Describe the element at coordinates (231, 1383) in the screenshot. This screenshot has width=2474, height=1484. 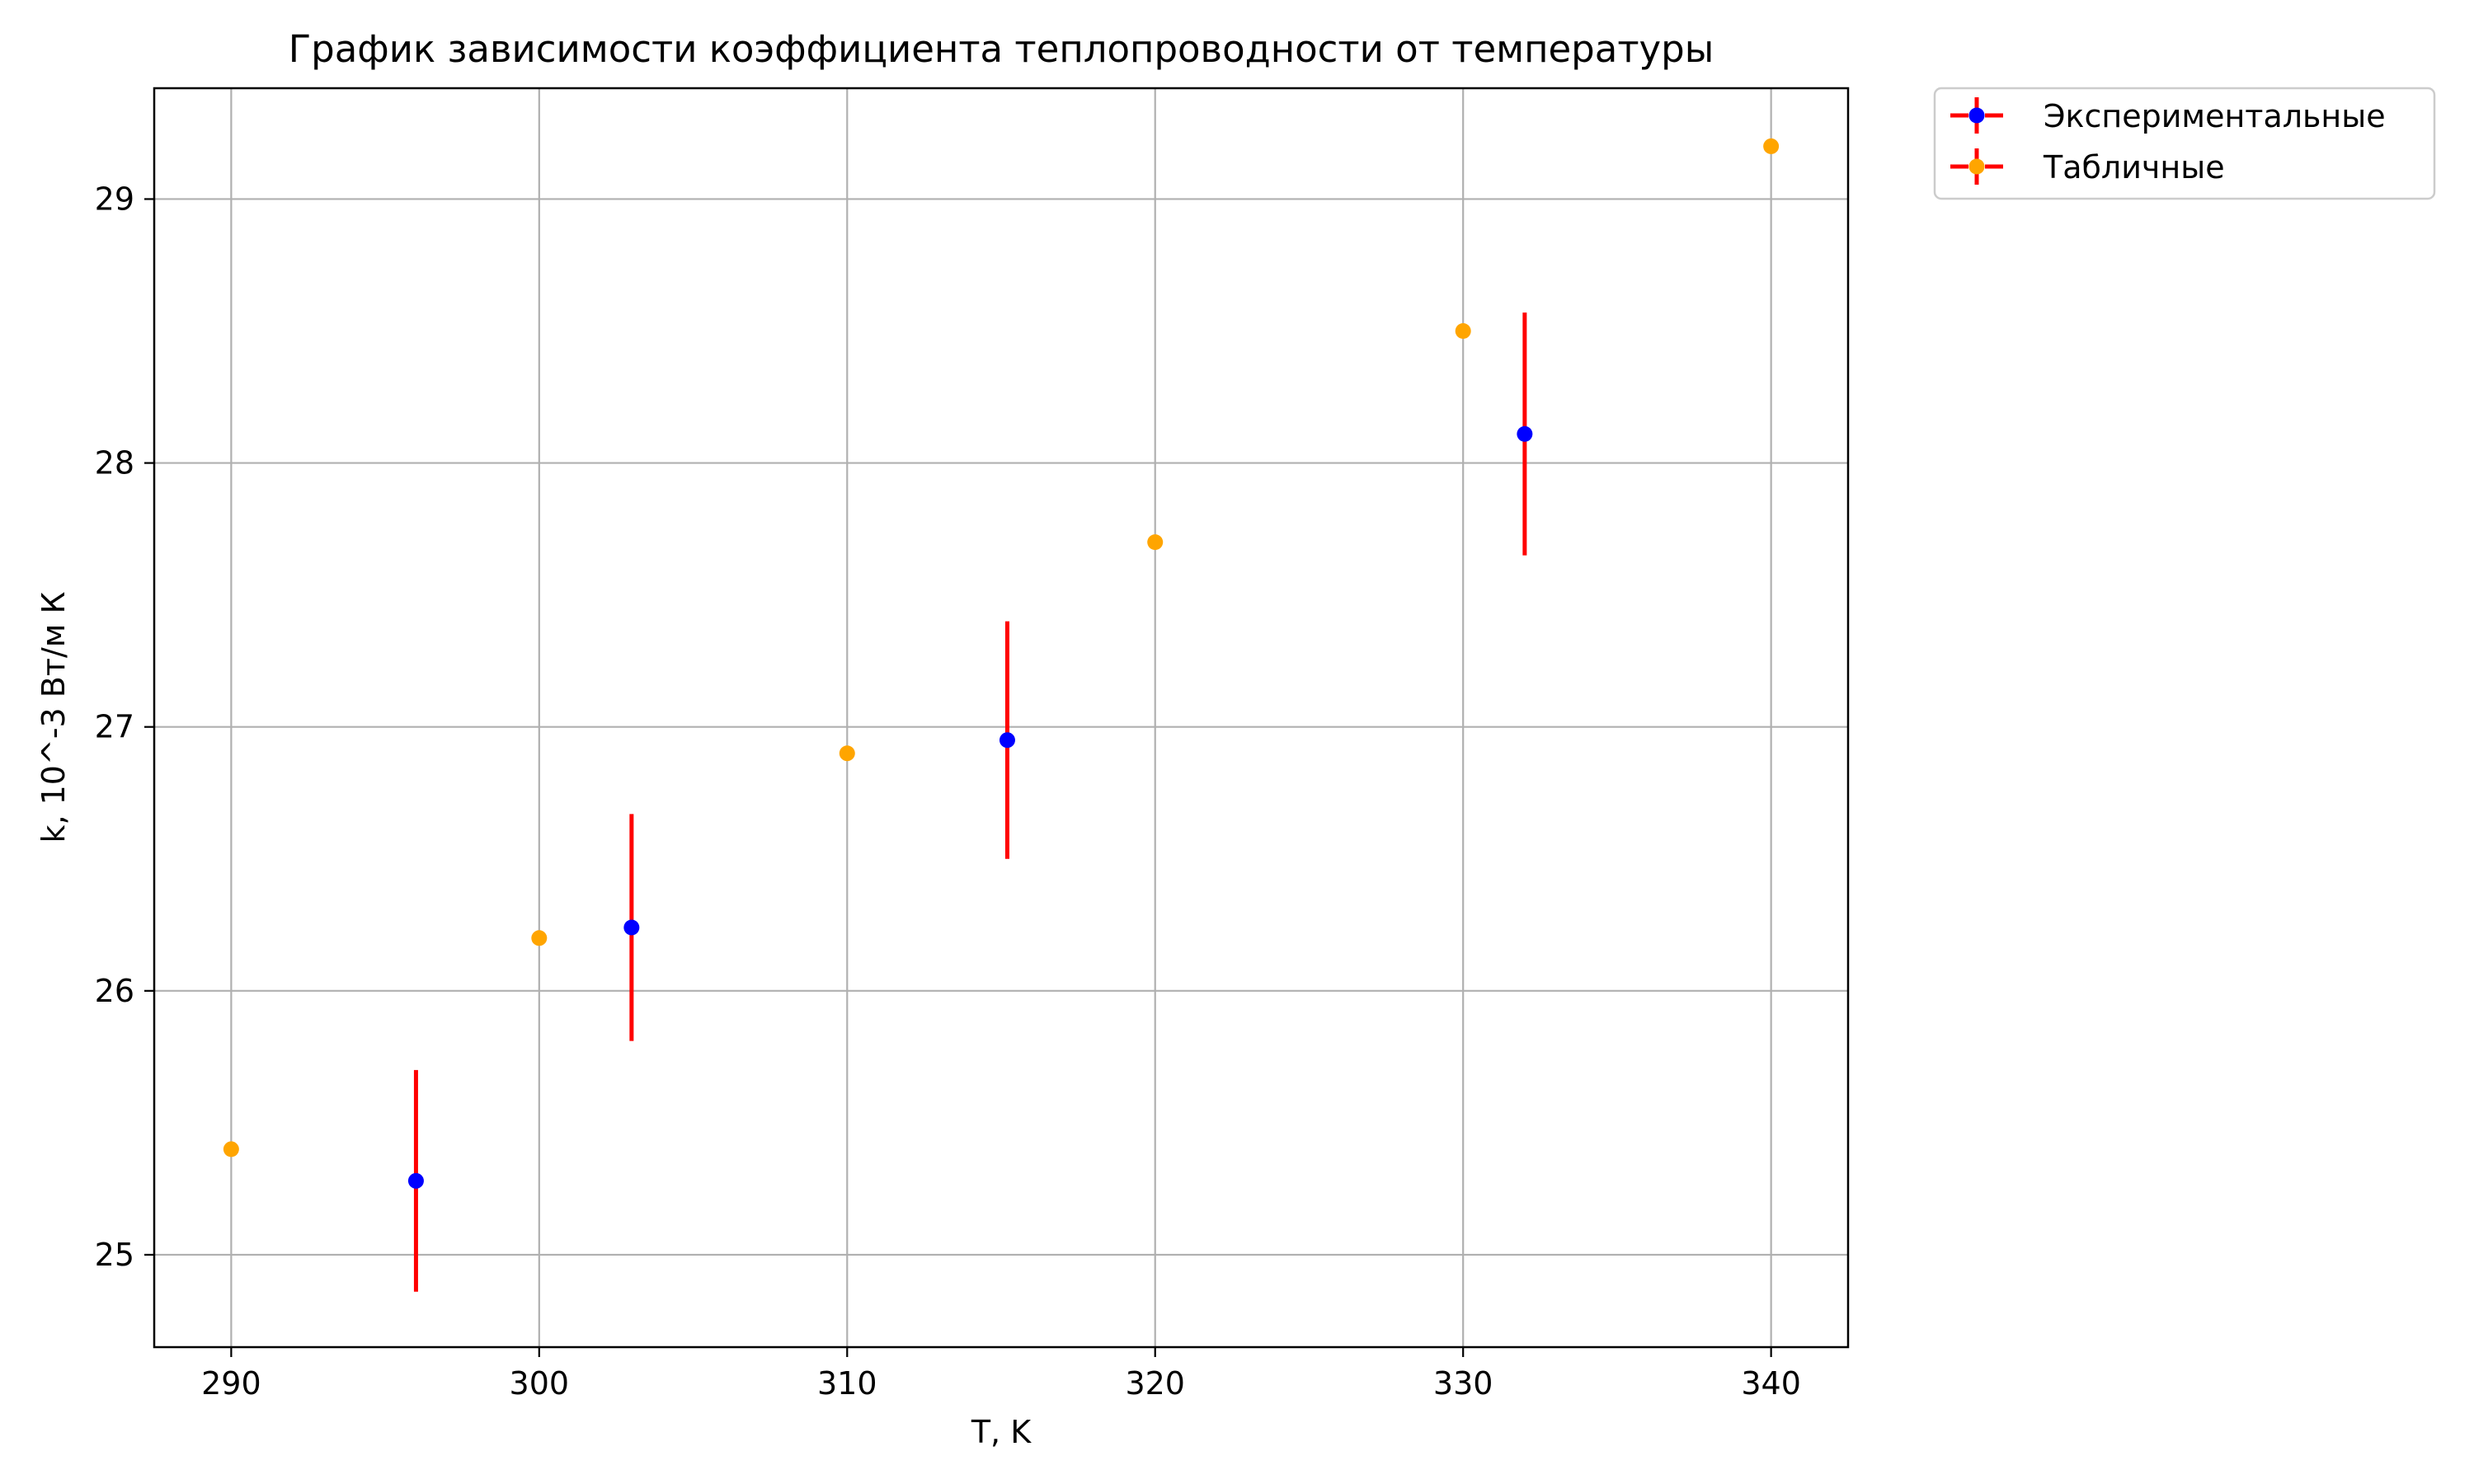
I see `x-tick-label: 290` at that location.